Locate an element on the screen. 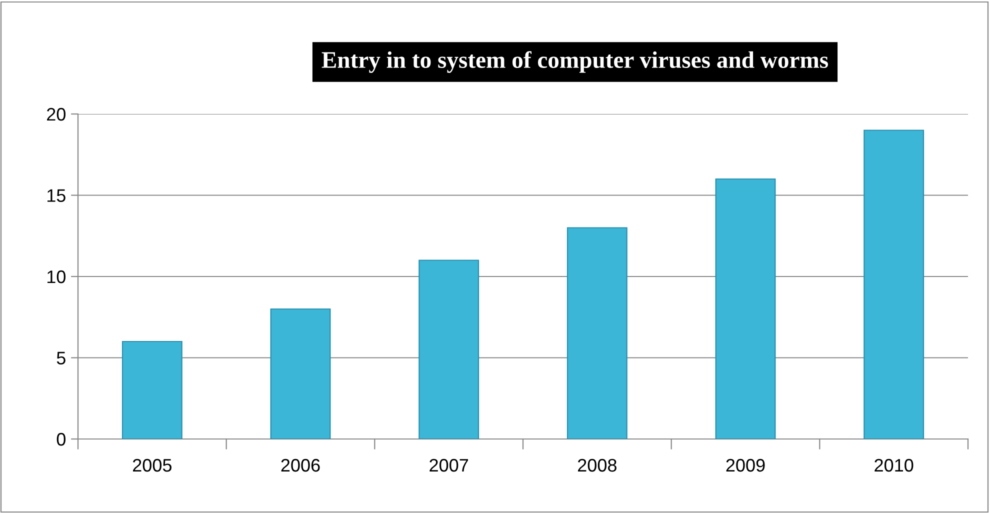 This screenshot has height=513, width=990. y-tick-label: 15 is located at coordinates (56, 195).